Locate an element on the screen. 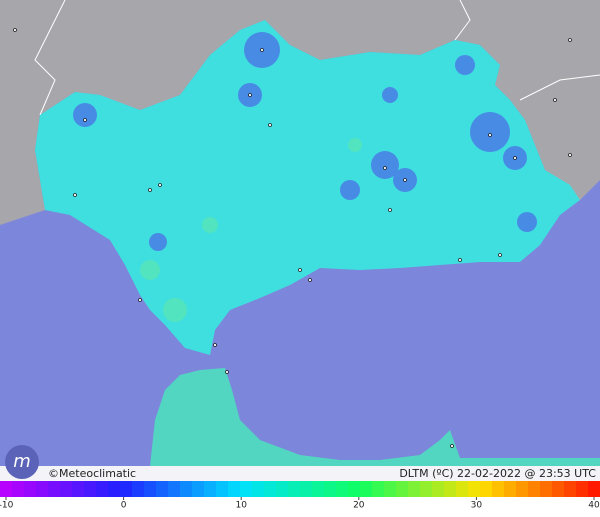 The height and width of the screenshot is (517, 600). logo-mark: m is located at coordinates (22, 461).